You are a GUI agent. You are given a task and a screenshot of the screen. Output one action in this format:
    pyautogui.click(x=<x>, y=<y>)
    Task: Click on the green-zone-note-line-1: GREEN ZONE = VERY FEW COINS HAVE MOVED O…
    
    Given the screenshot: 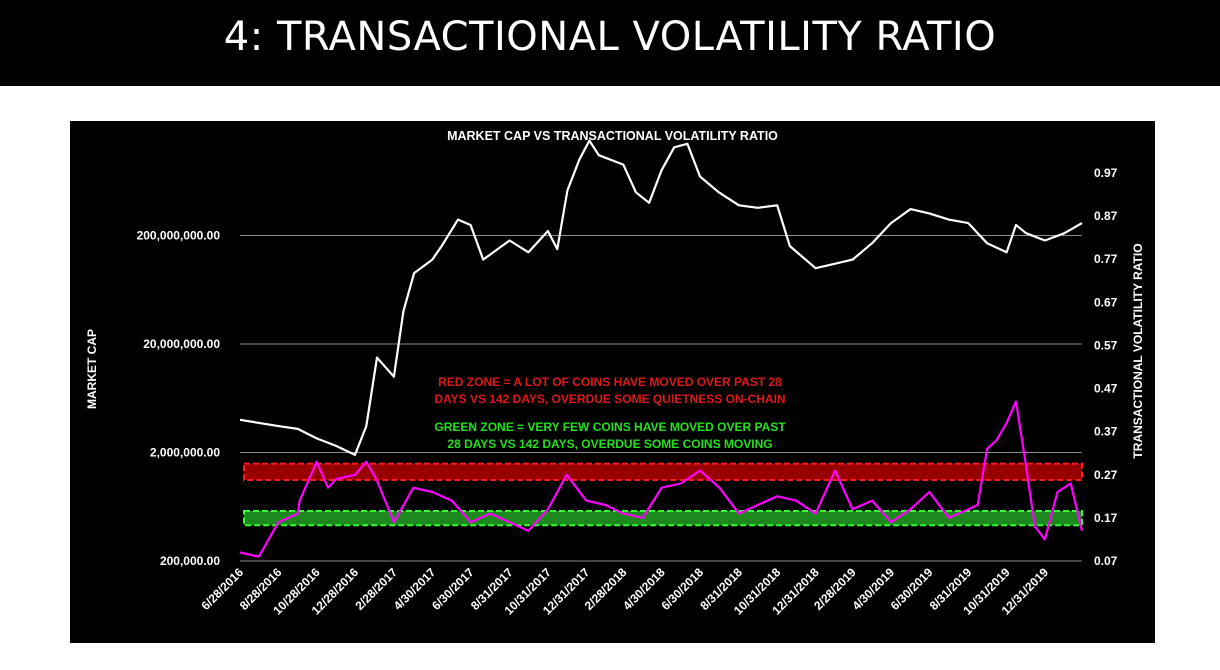 What is the action you would take?
    pyautogui.click(x=610, y=427)
    